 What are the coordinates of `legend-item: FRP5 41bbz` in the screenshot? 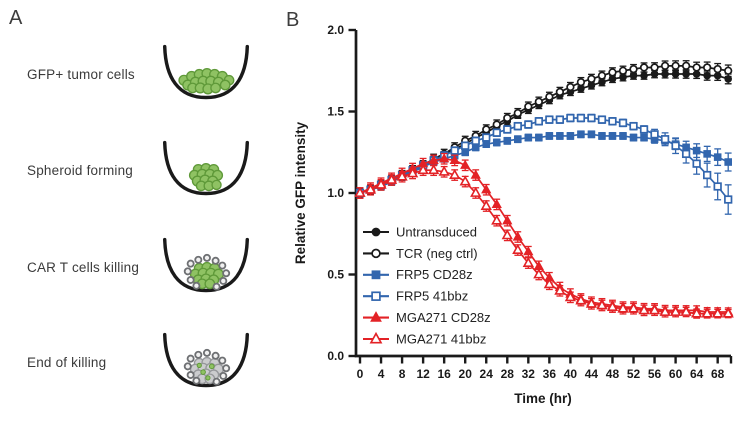 It's located at (415, 296).